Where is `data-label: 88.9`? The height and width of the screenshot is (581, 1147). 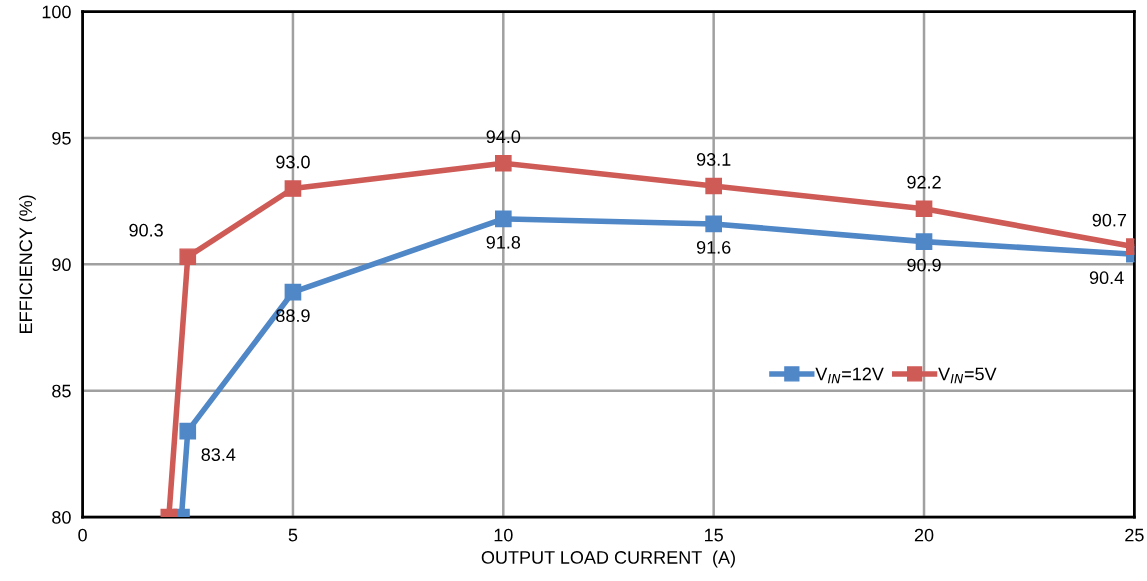
data-label: 88.9 is located at coordinates (293, 315).